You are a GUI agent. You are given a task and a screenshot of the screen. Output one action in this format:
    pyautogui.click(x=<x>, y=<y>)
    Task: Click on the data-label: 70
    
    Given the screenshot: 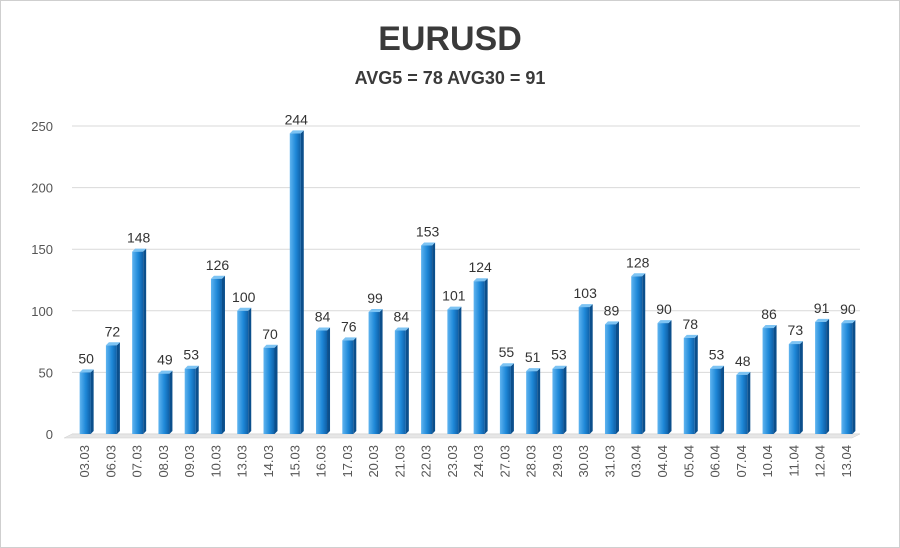 What is the action you would take?
    pyautogui.click(x=270, y=334)
    